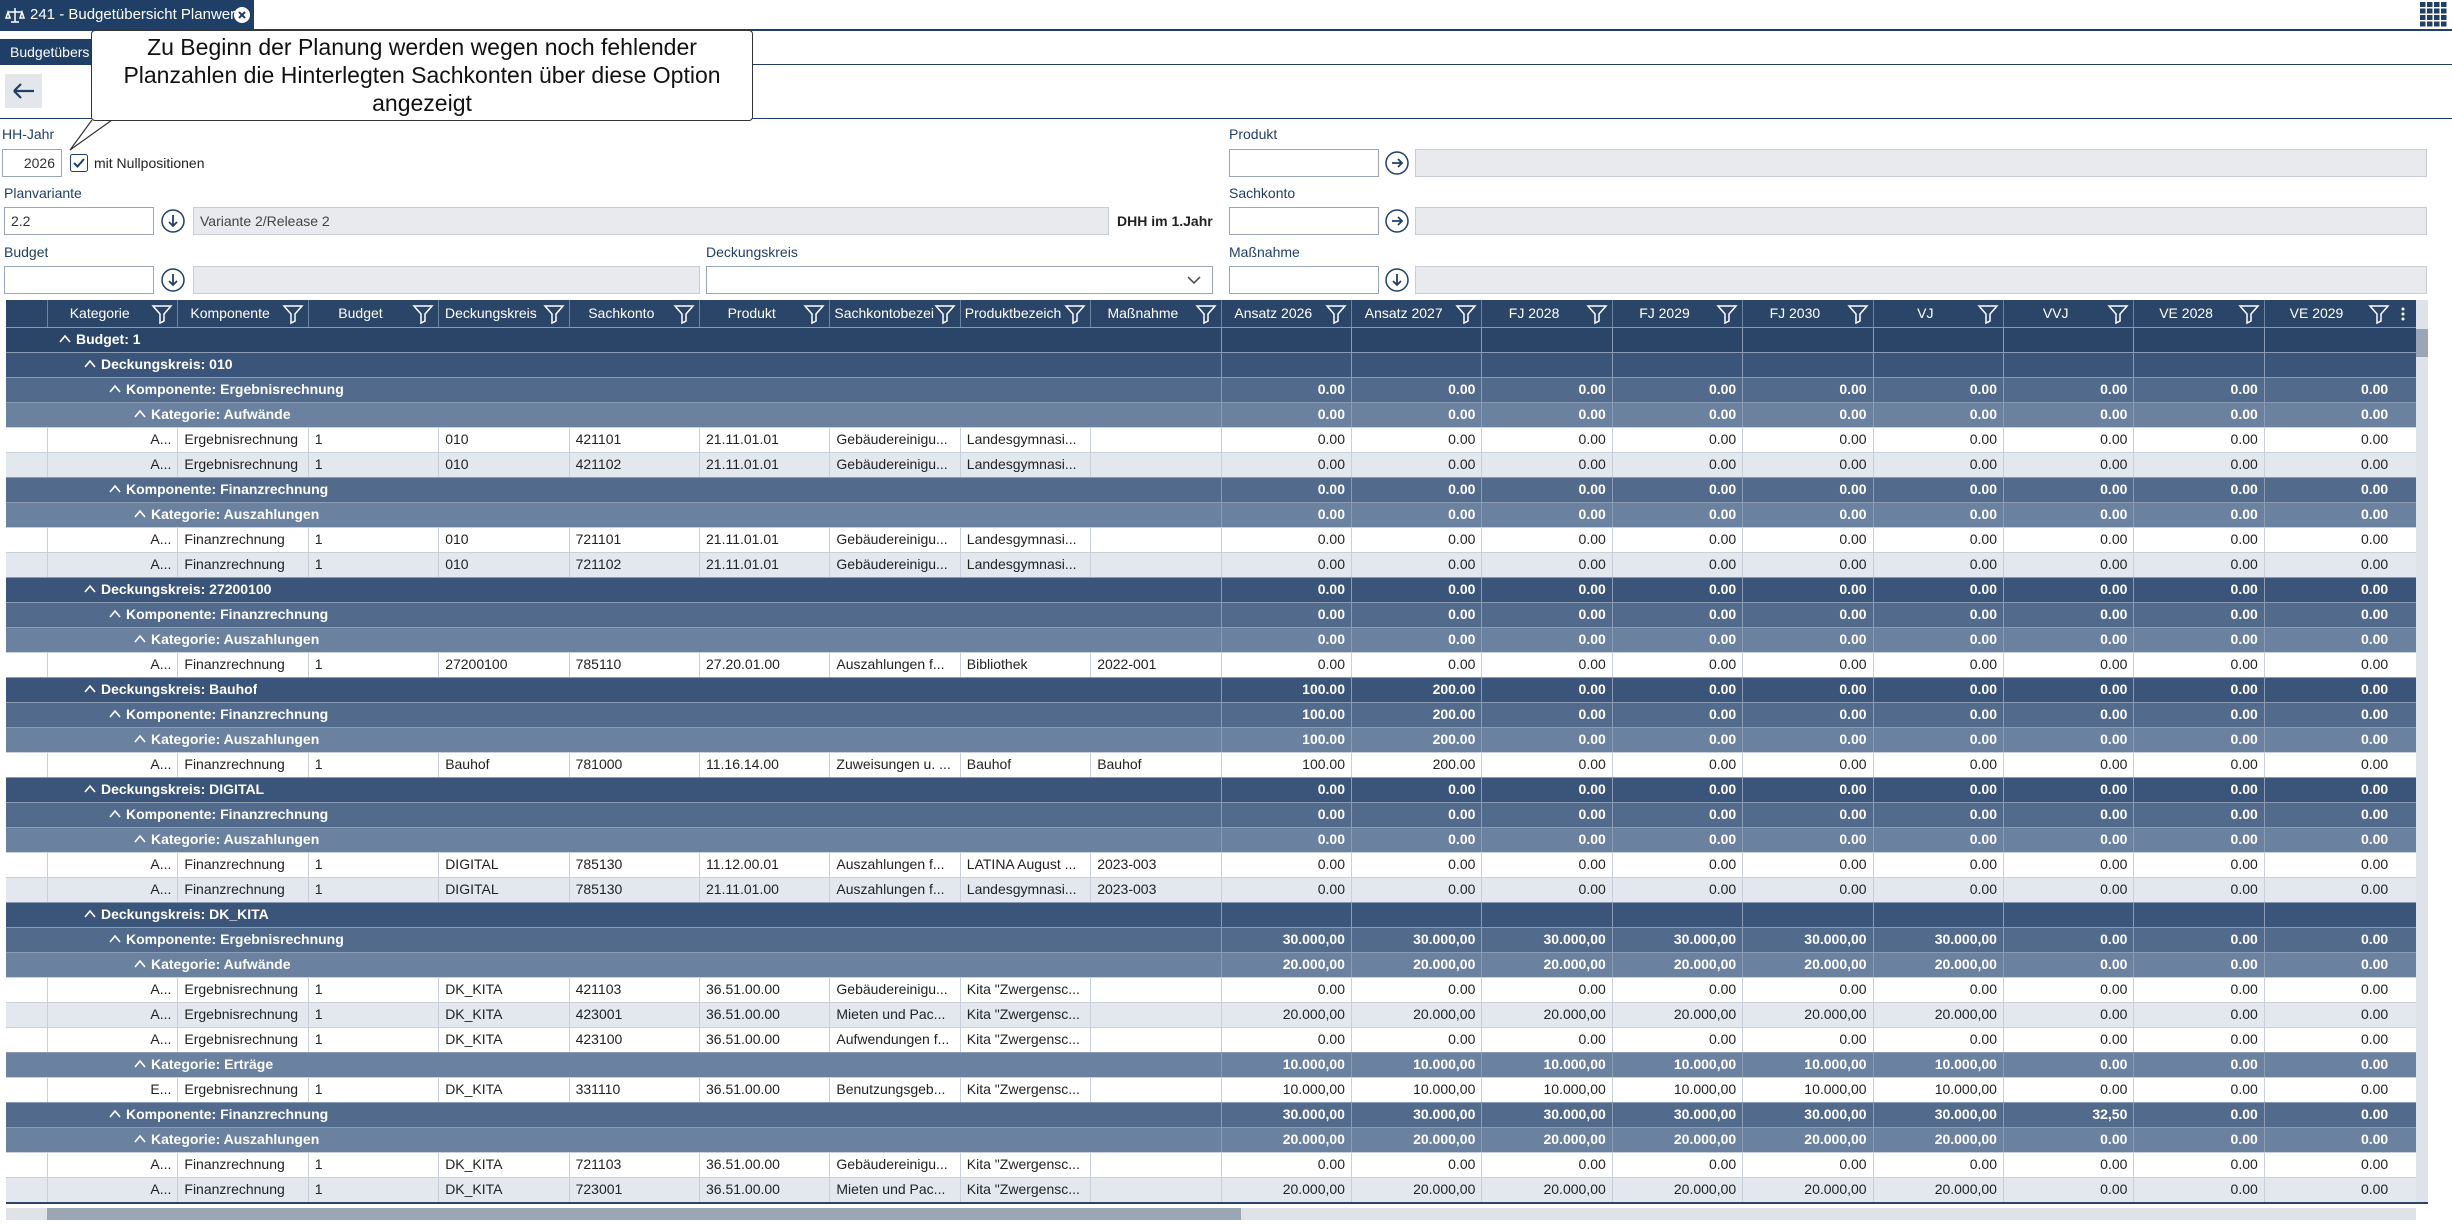 This screenshot has height=1224, width=2452. What do you see at coordinates (1937, 313) in the screenshot?
I see `column-header: VJ` at bounding box center [1937, 313].